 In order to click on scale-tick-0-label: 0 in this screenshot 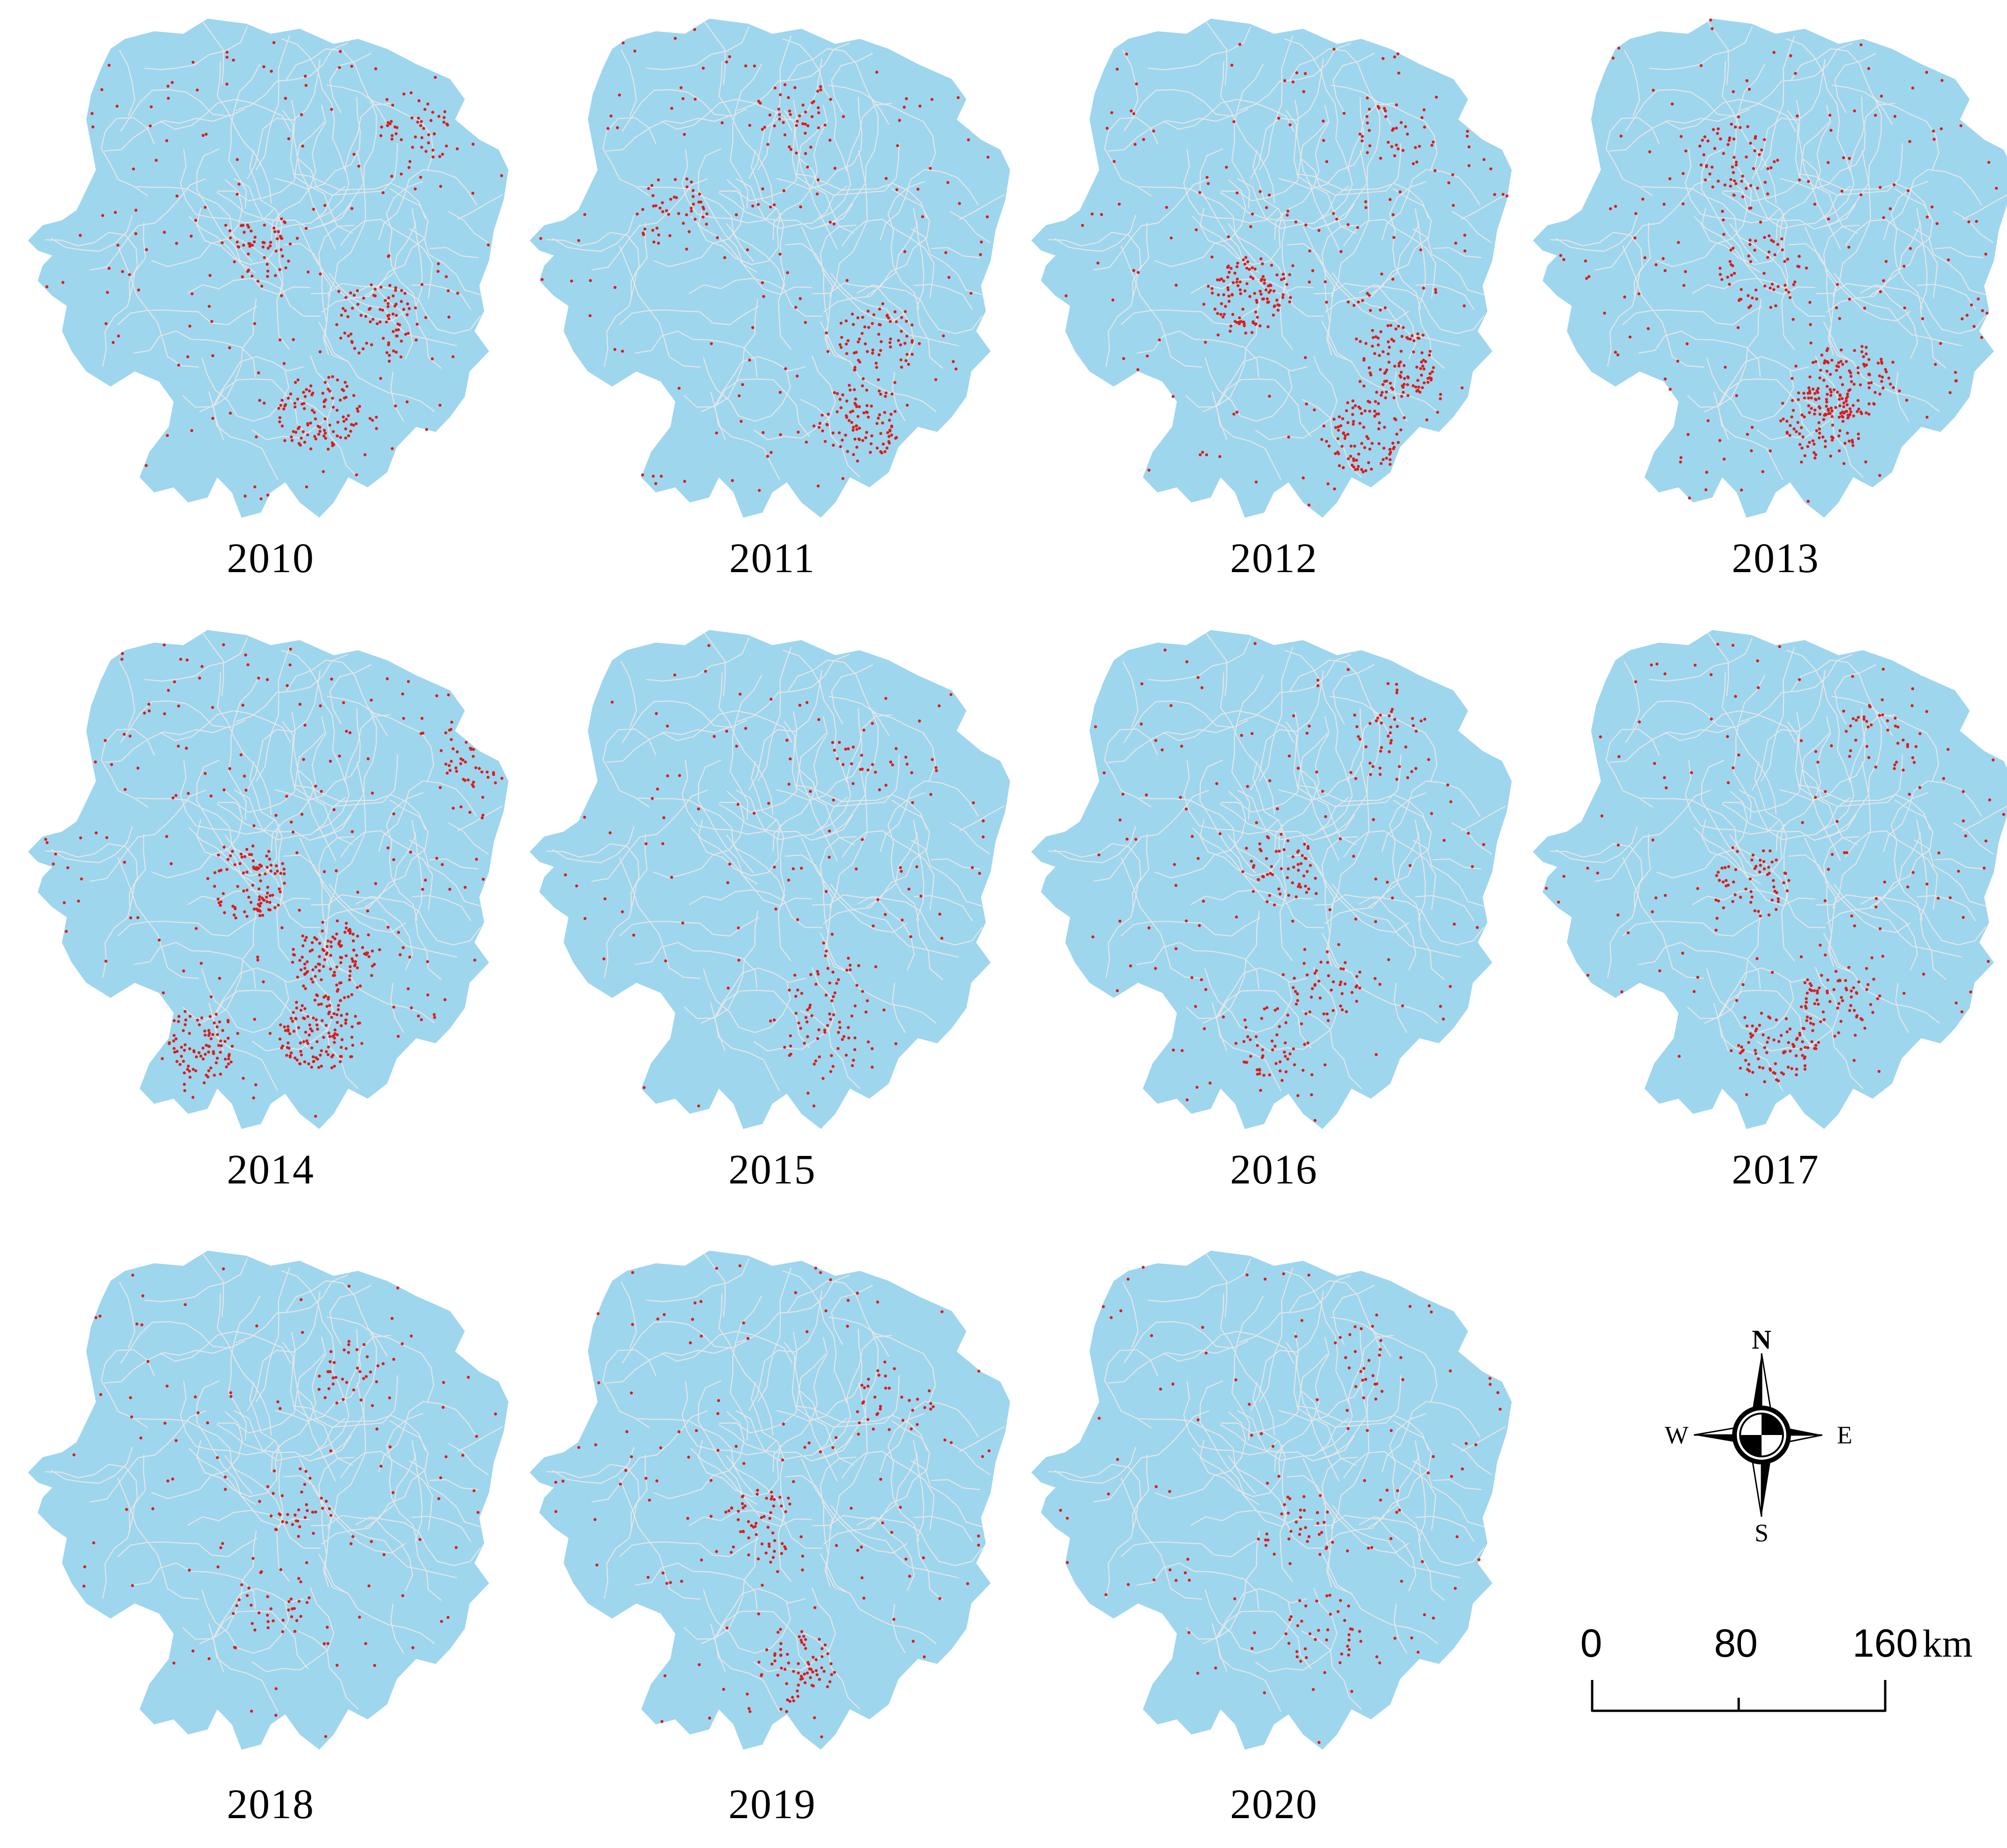, I will do `click(1591, 1643)`.